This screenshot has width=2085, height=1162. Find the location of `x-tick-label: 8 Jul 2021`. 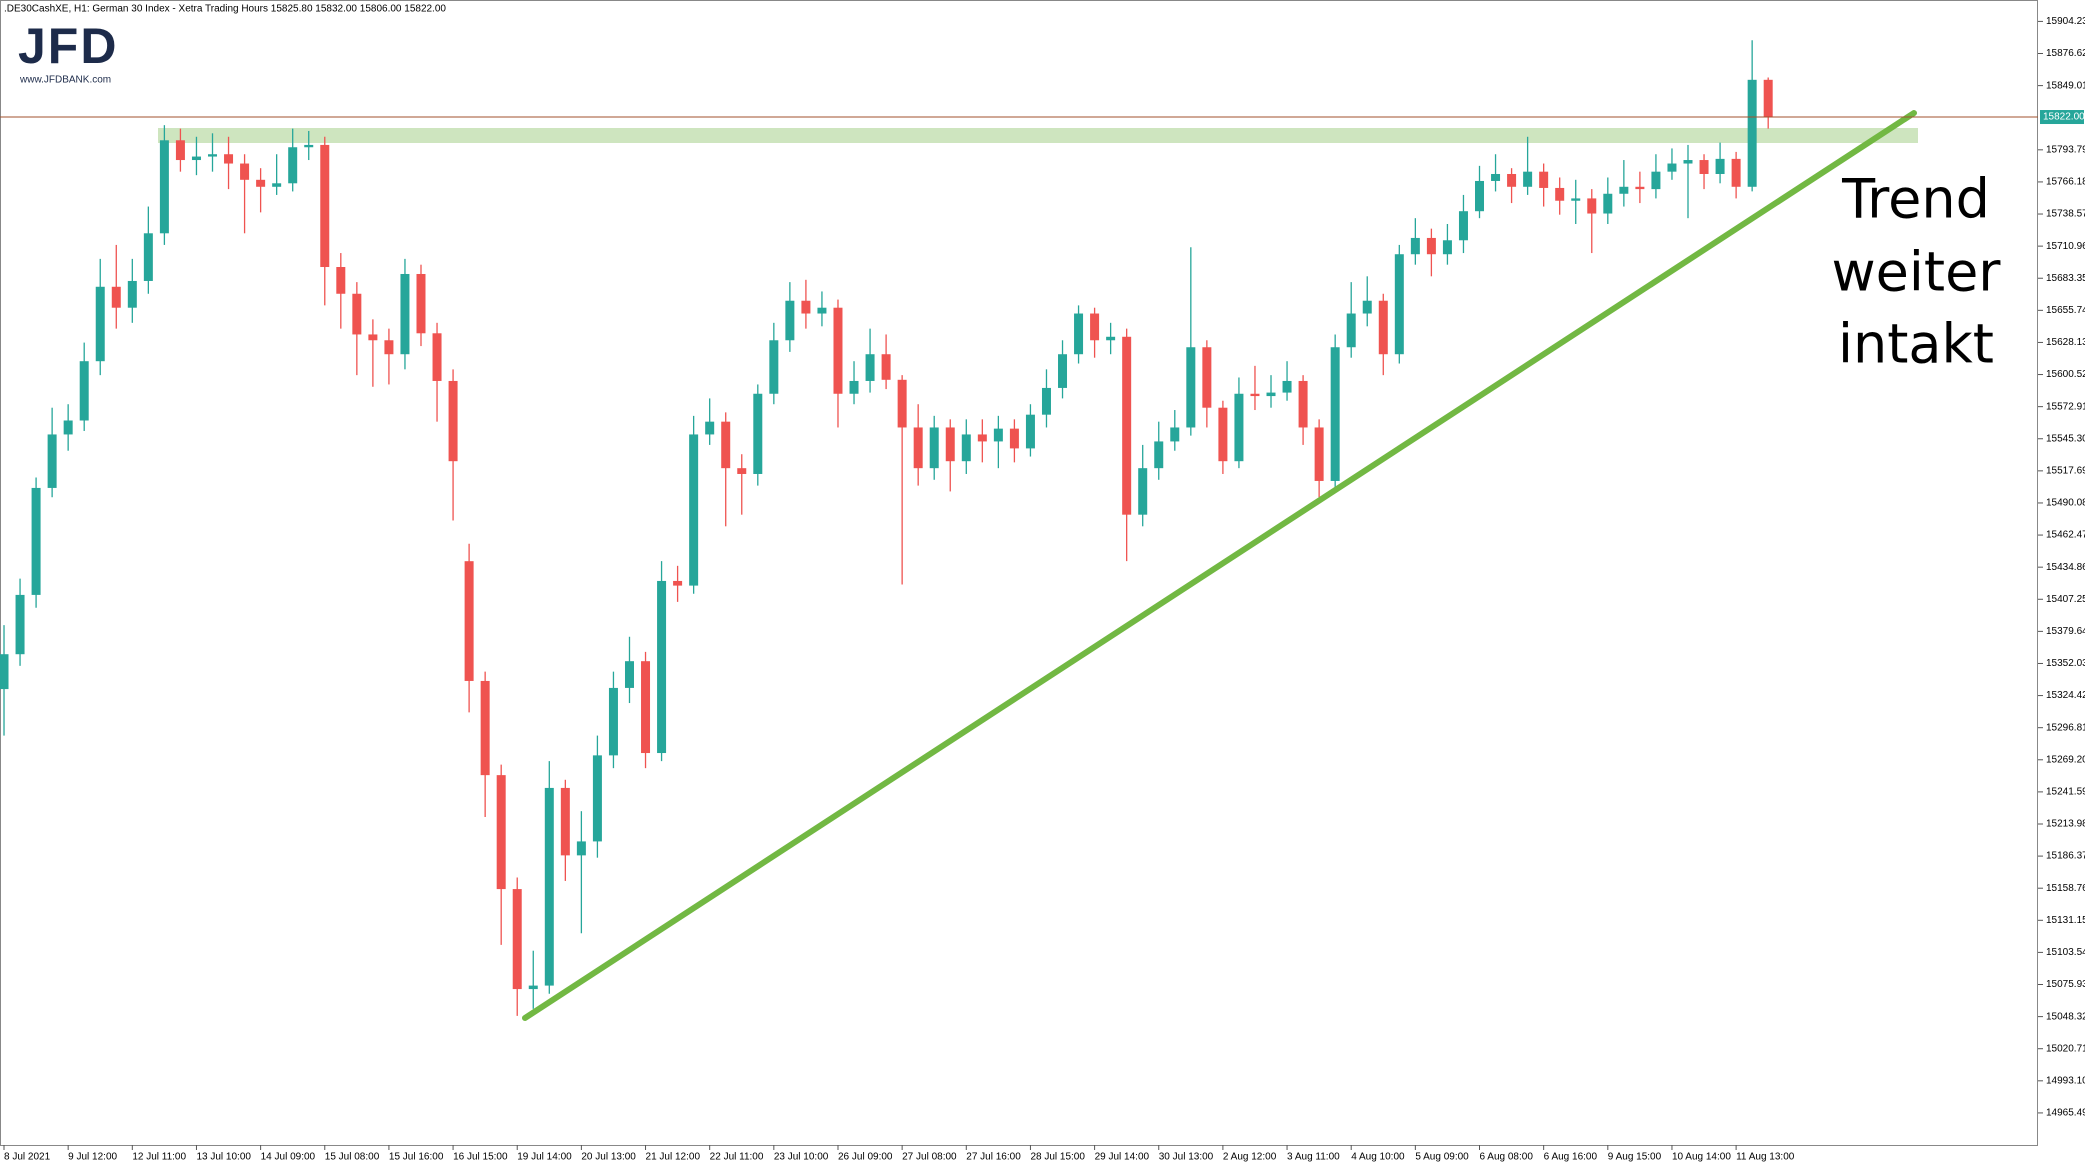

x-tick-label: 8 Jul 2021 is located at coordinates (27, 1157).